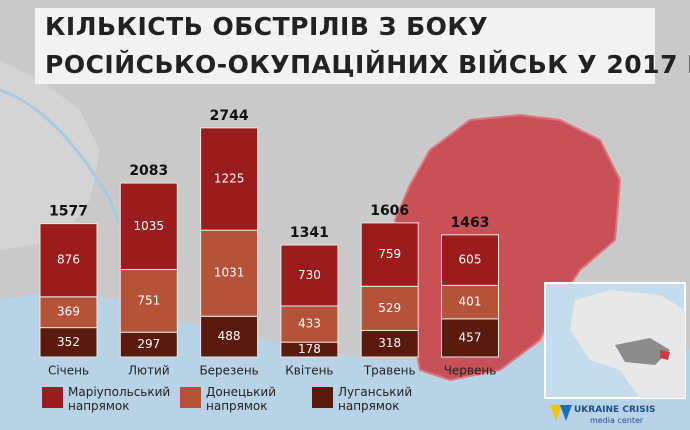 Image resolution: width=690 pixels, height=430 pixels. What do you see at coordinates (615, 410) in the screenshot?
I see `logo-name: UKRAINE CRISIS` at bounding box center [615, 410].